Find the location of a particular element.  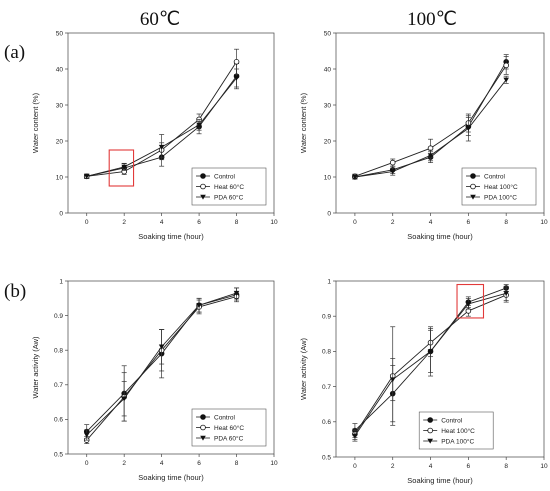

x-tick-label: 4 is located at coordinates (162, 463).